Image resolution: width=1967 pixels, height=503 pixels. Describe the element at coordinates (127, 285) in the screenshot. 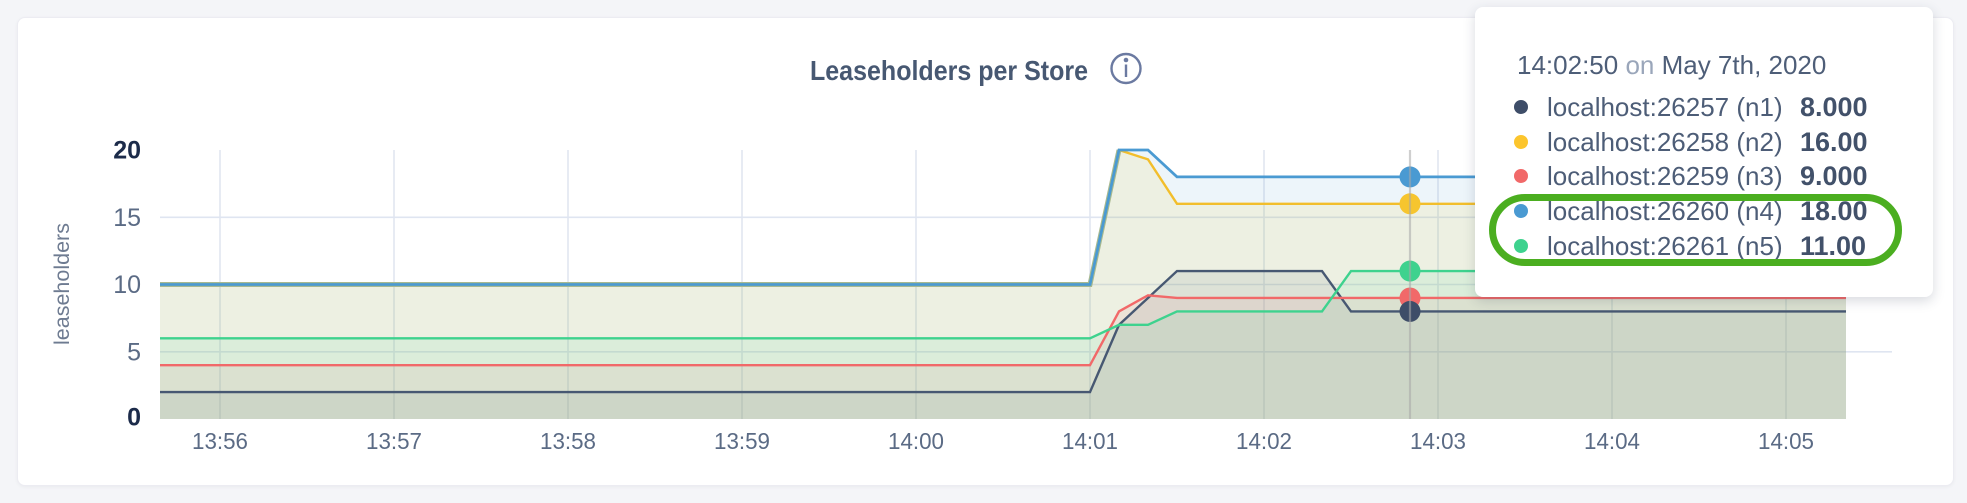

I see `svg-text: 10` at that location.